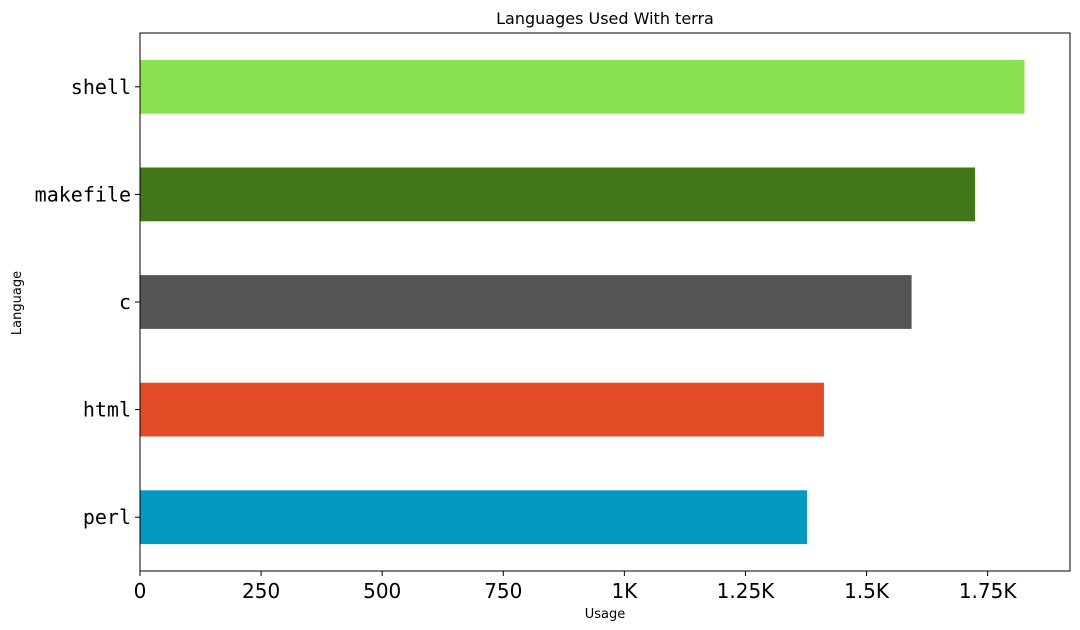 This screenshot has height=630, width=1080. Describe the element at coordinates (83, 194) in the screenshot. I see `y-tick-label-makefile: makefile` at that location.